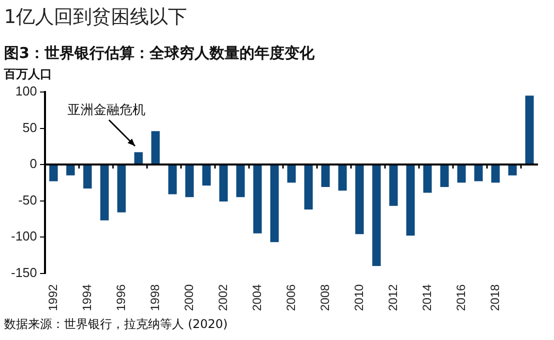 This screenshot has width=554, height=340. Describe the element at coordinates (116, 324) in the screenshot. I see `source-note: 数据来源：世界银行，拉克纳等人 (2020)` at that location.